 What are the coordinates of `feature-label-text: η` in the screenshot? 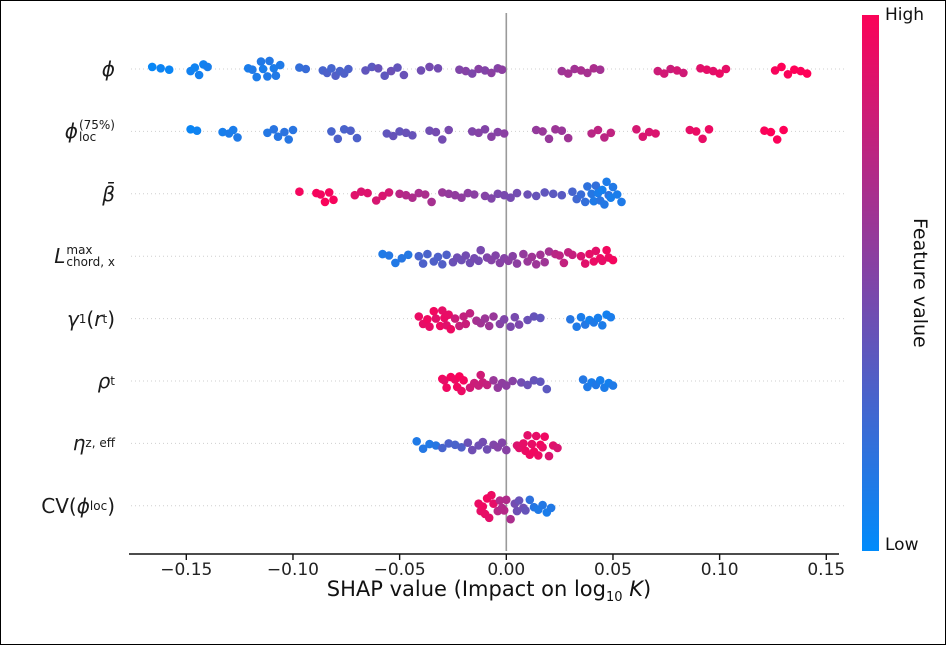 It's located at (79, 443).